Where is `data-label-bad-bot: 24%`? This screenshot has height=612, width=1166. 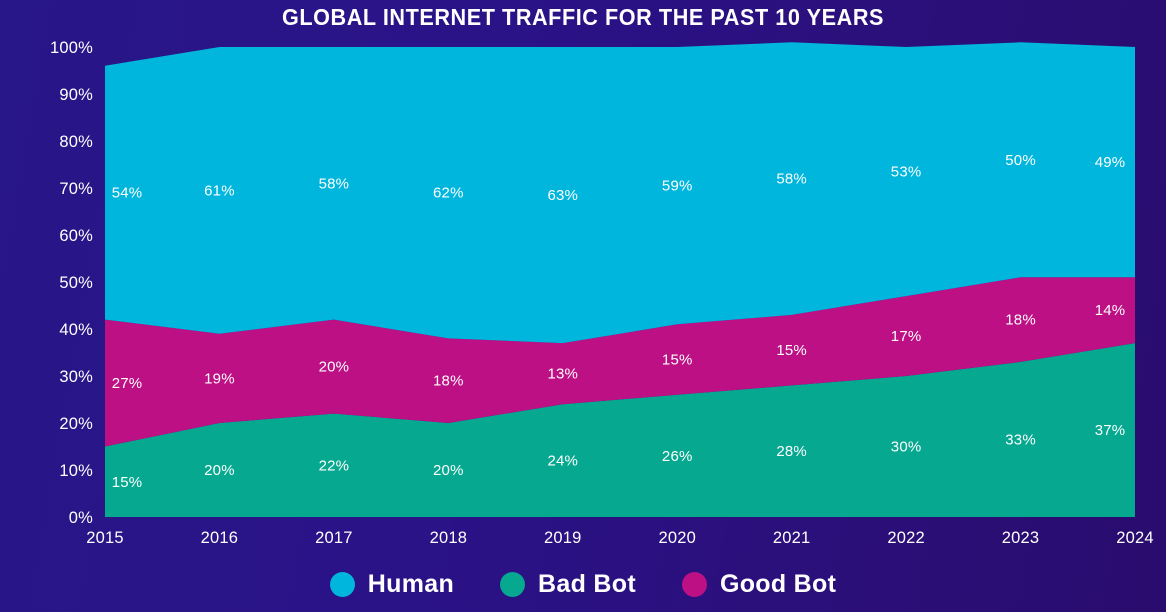
data-label-bad-bot: 24% is located at coordinates (562, 461).